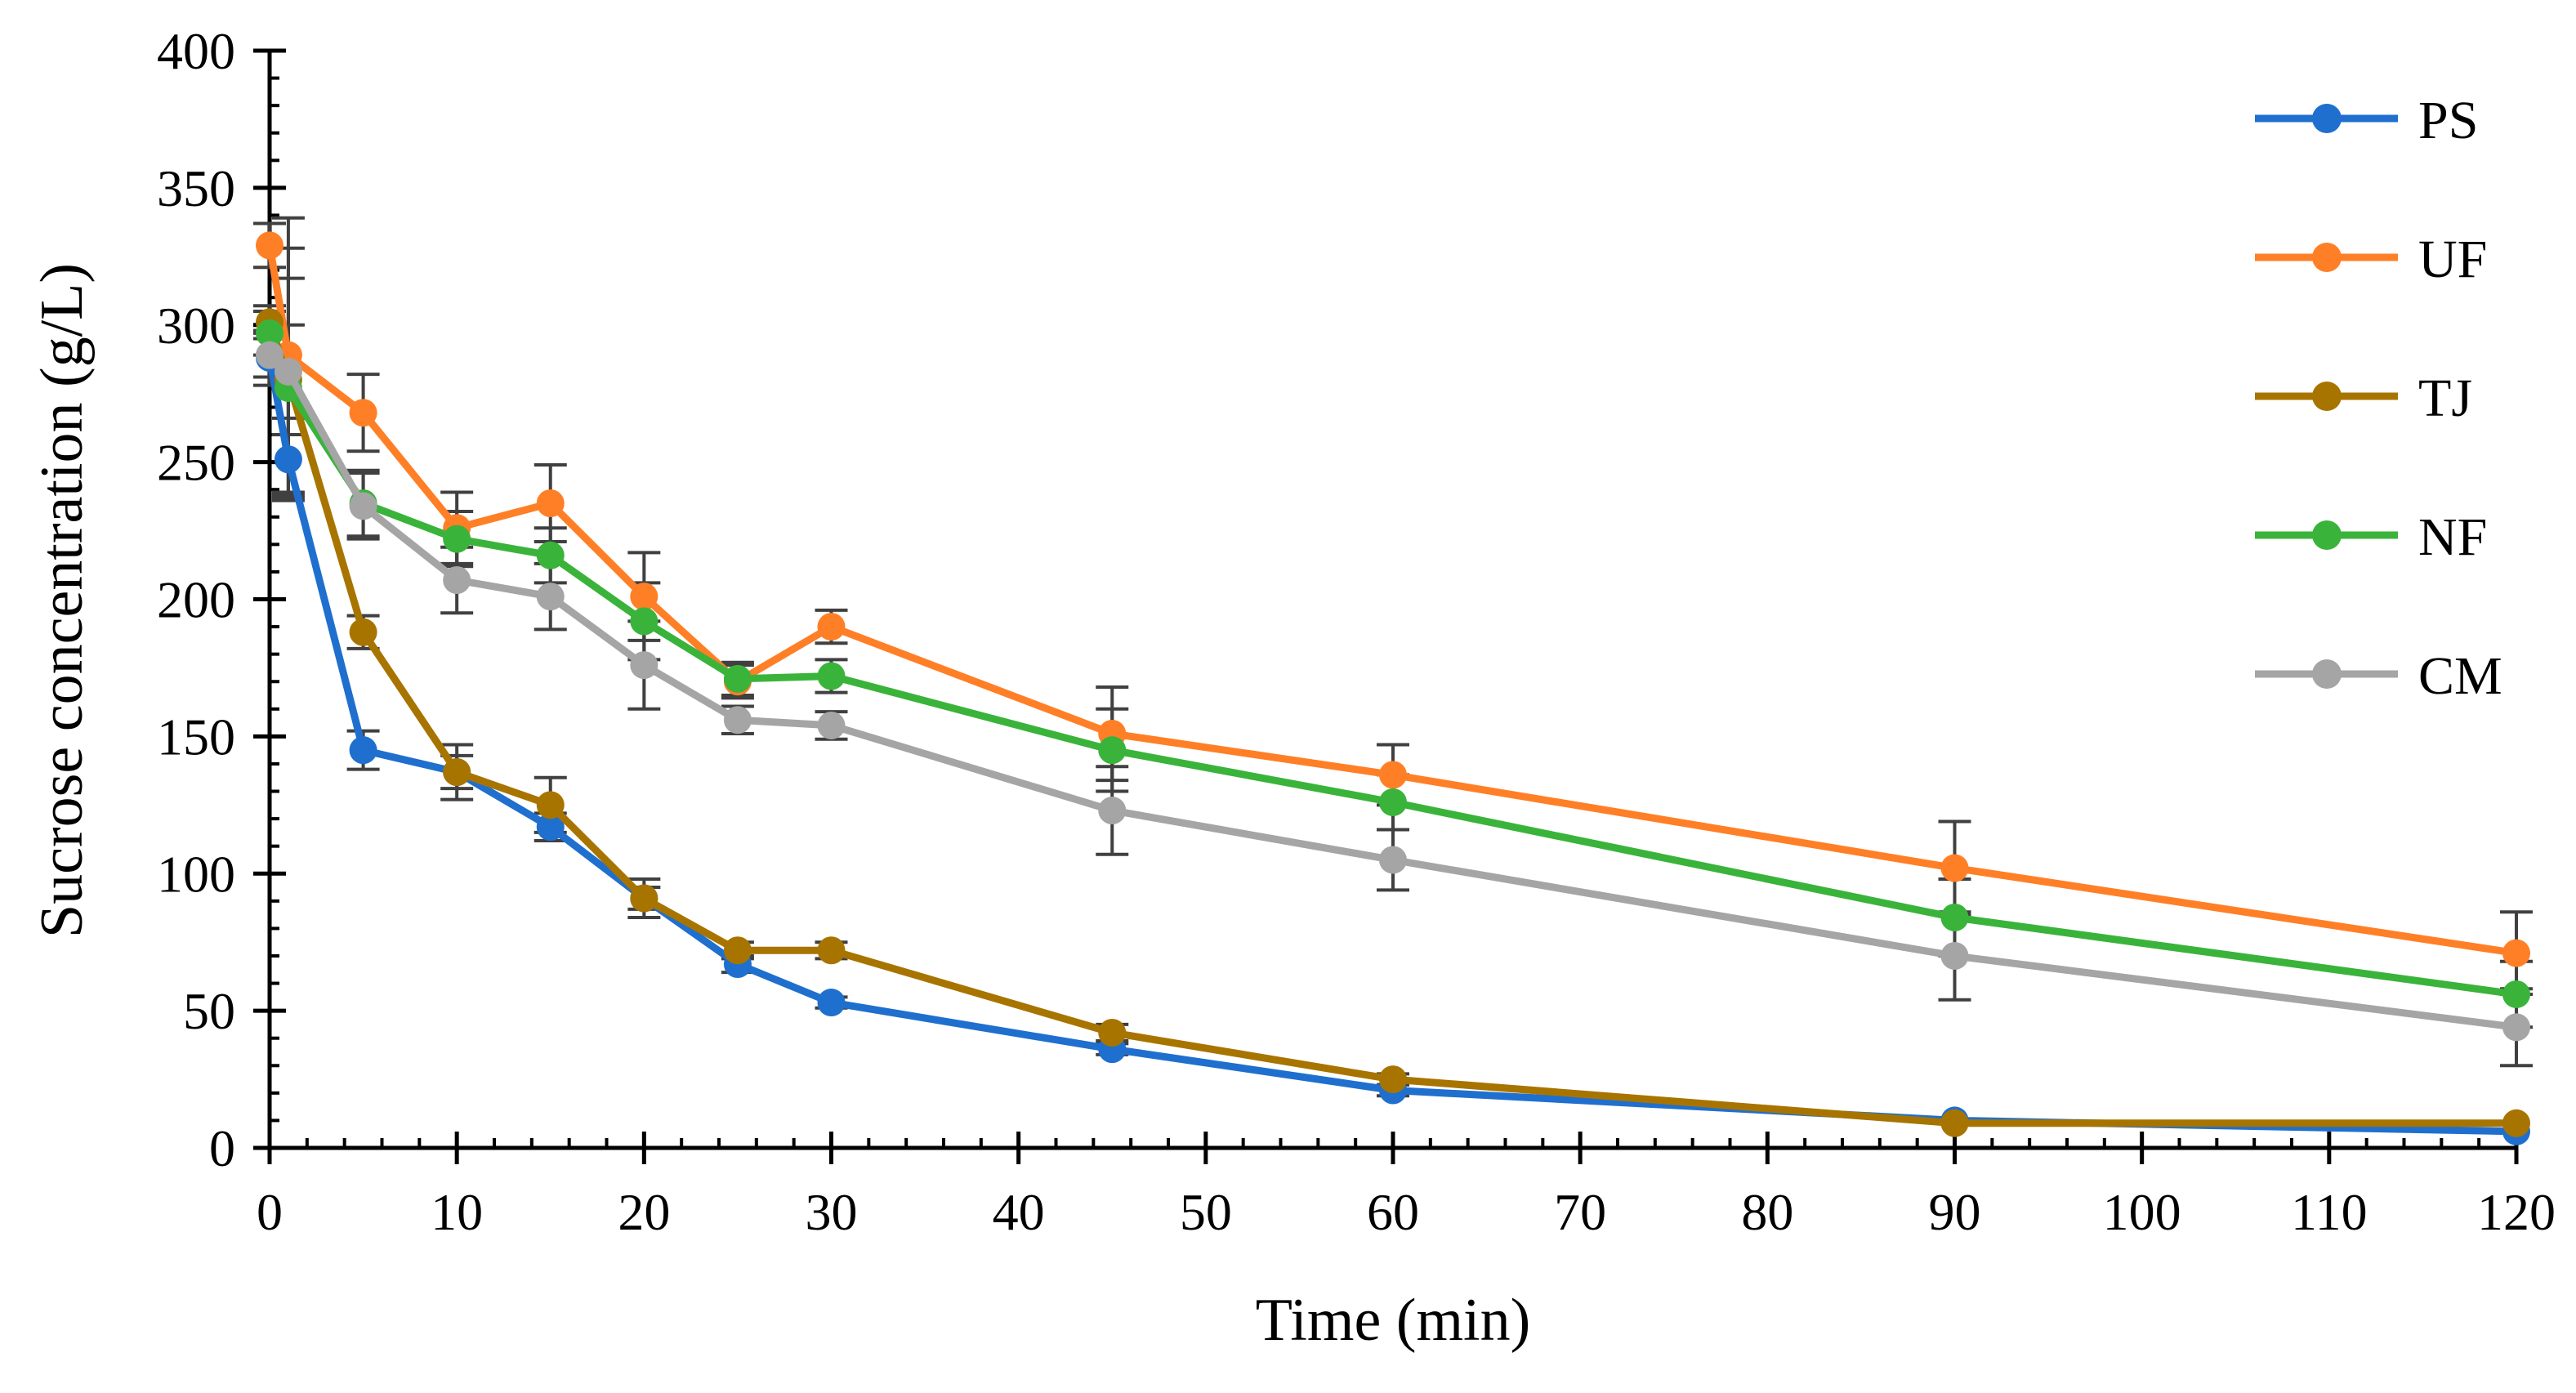 The image size is (2576, 1393). What do you see at coordinates (196, 874) in the screenshot?
I see `y-tick-label: 100` at bounding box center [196, 874].